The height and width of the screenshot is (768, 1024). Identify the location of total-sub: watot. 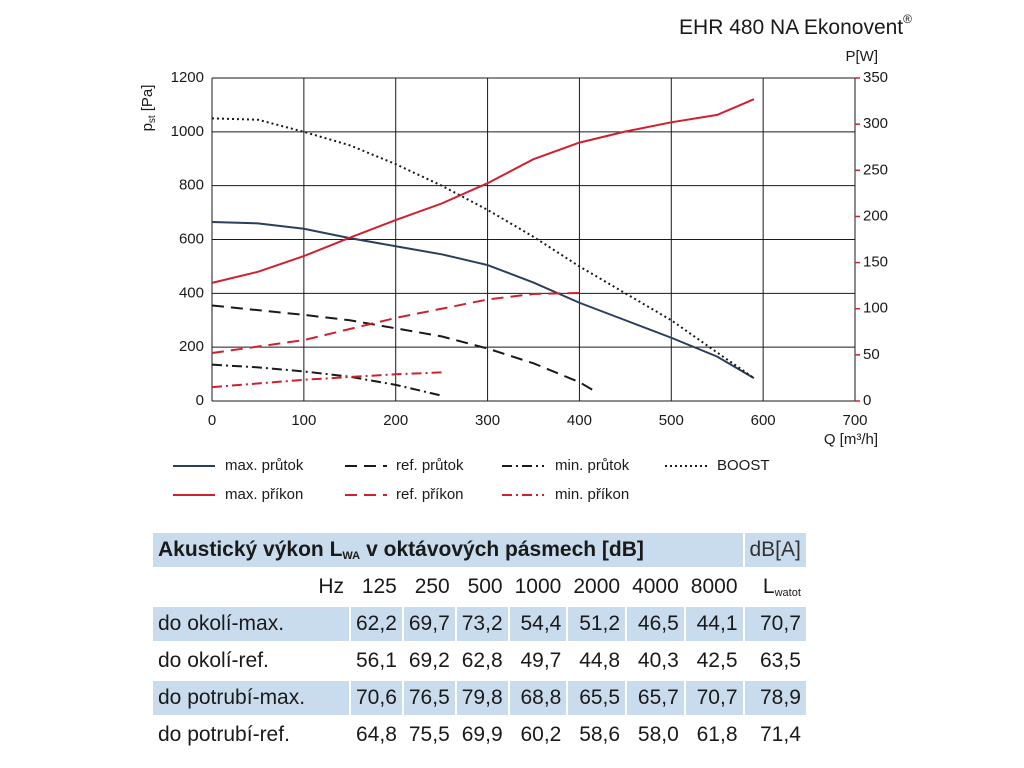
(787, 593).